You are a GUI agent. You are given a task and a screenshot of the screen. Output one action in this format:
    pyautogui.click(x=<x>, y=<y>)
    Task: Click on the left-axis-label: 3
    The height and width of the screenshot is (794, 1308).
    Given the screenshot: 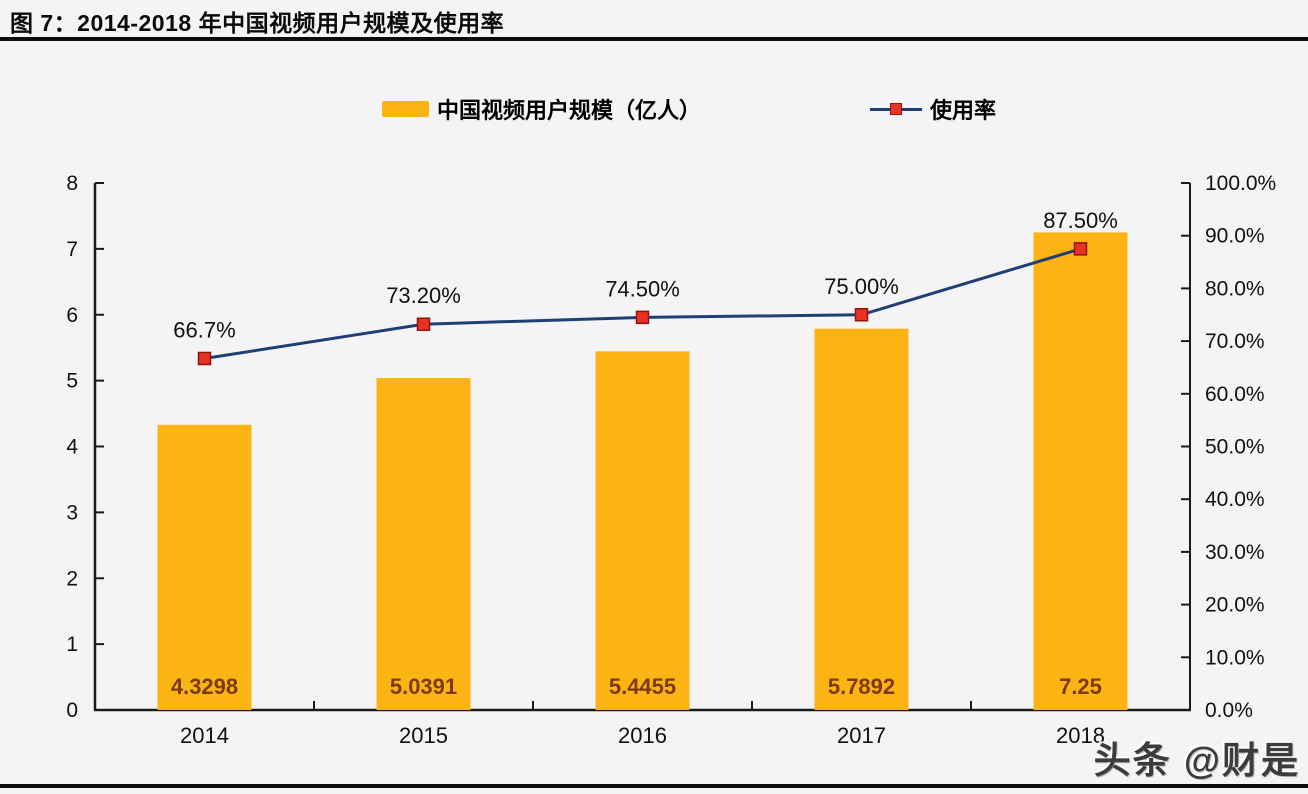 What is the action you would take?
    pyautogui.click(x=72, y=512)
    